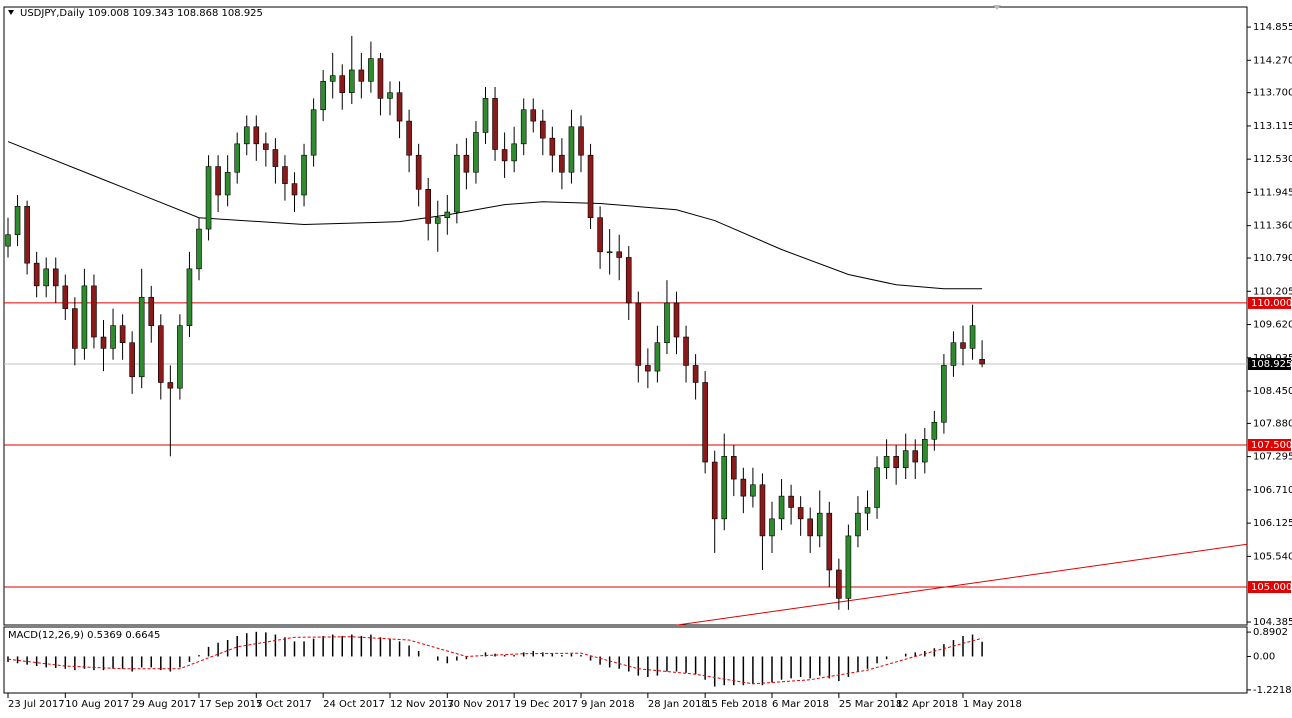 This screenshot has width=1292, height=718. I want to click on x-tick-label: 17 Sep 2017, so click(230, 704).